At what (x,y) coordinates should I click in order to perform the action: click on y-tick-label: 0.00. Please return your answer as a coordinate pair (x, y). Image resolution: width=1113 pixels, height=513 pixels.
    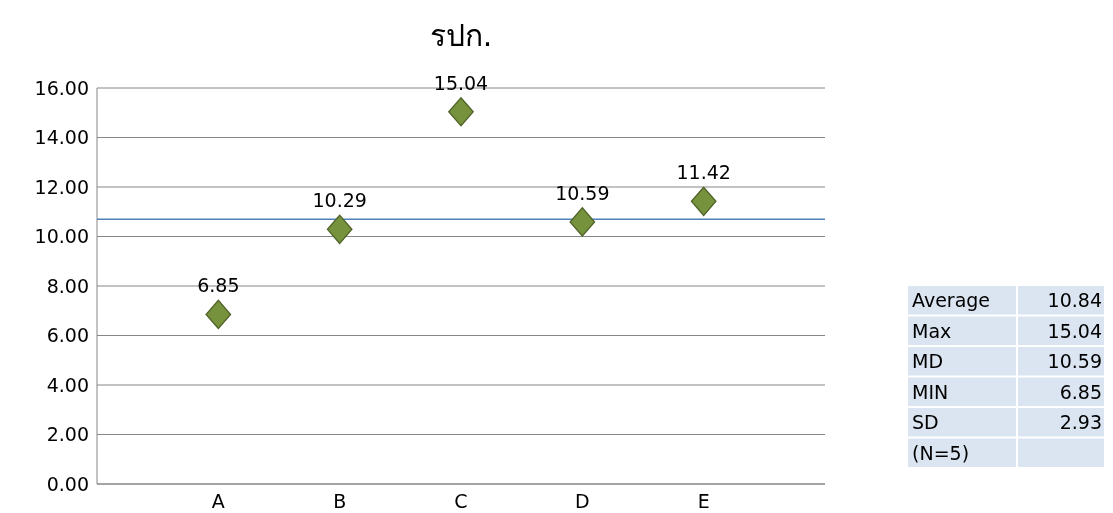
    Looking at the image, I should click on (67, 483).